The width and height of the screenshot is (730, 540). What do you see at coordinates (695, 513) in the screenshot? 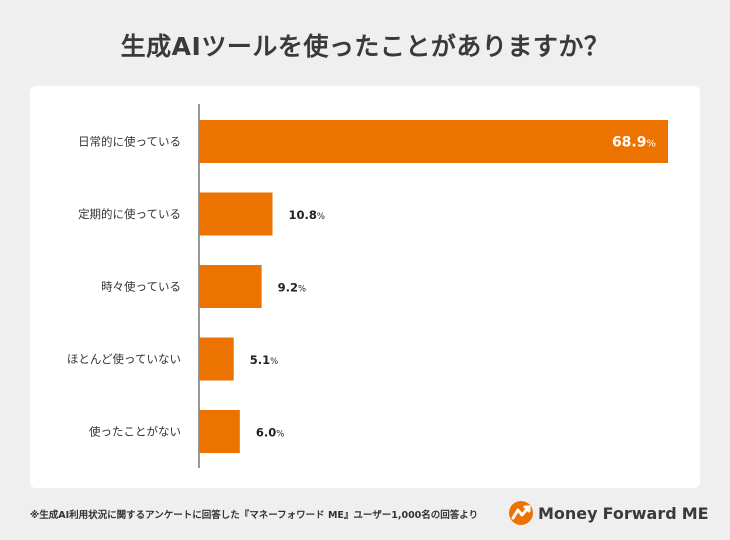
I see `logo-text-me: ME` at bounding box center [695, 513].